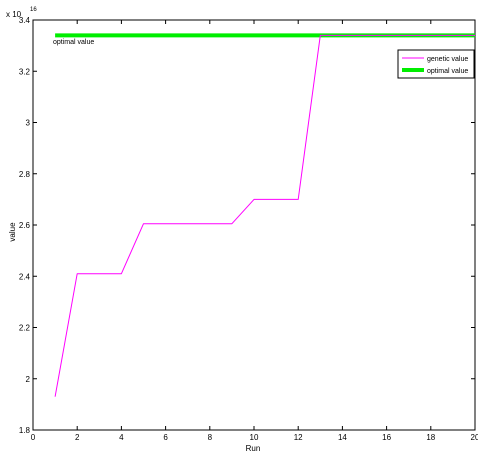  What do you see at coordinates (298, 437) in the screenshot?
I see `x-tick-label: 12` at bounding box center [298, 437].